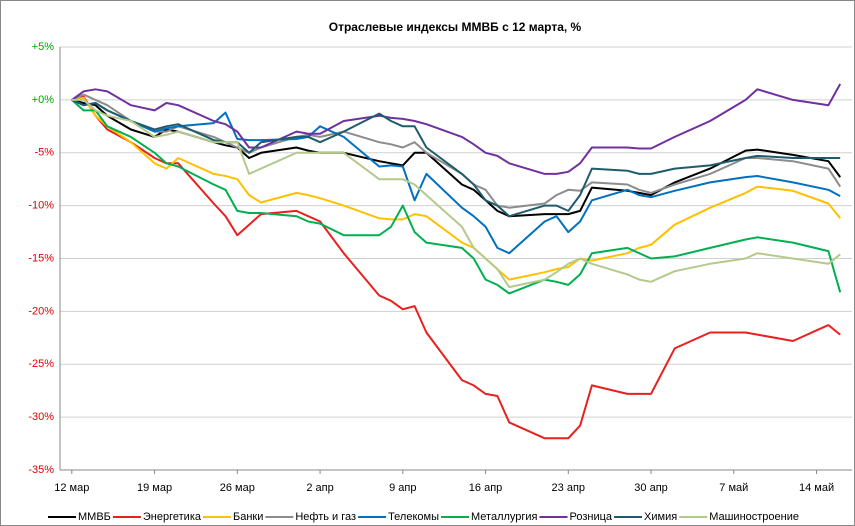  Describe the element at coordinates (41, 417) in the screenshot. I see `y-tick-label: -30%` at that location.